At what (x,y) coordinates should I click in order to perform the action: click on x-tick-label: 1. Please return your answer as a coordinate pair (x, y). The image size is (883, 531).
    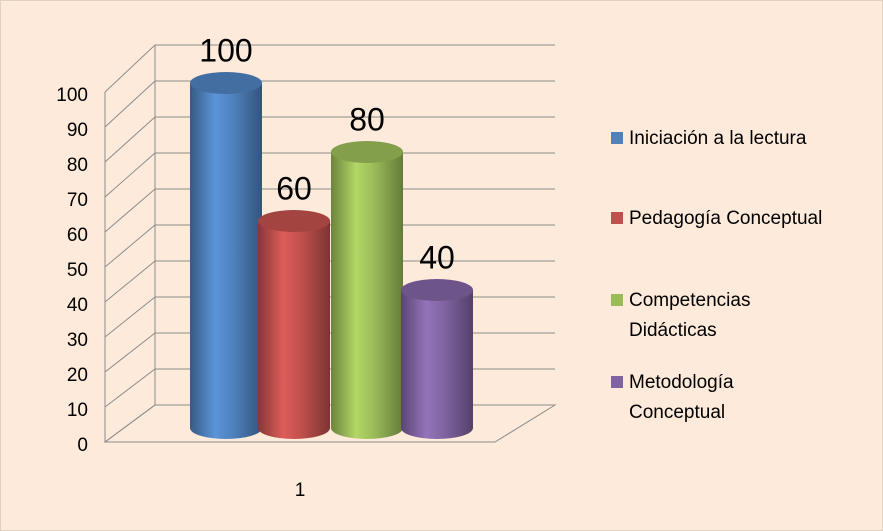
    Looking at the image, I should click on (300, 490).